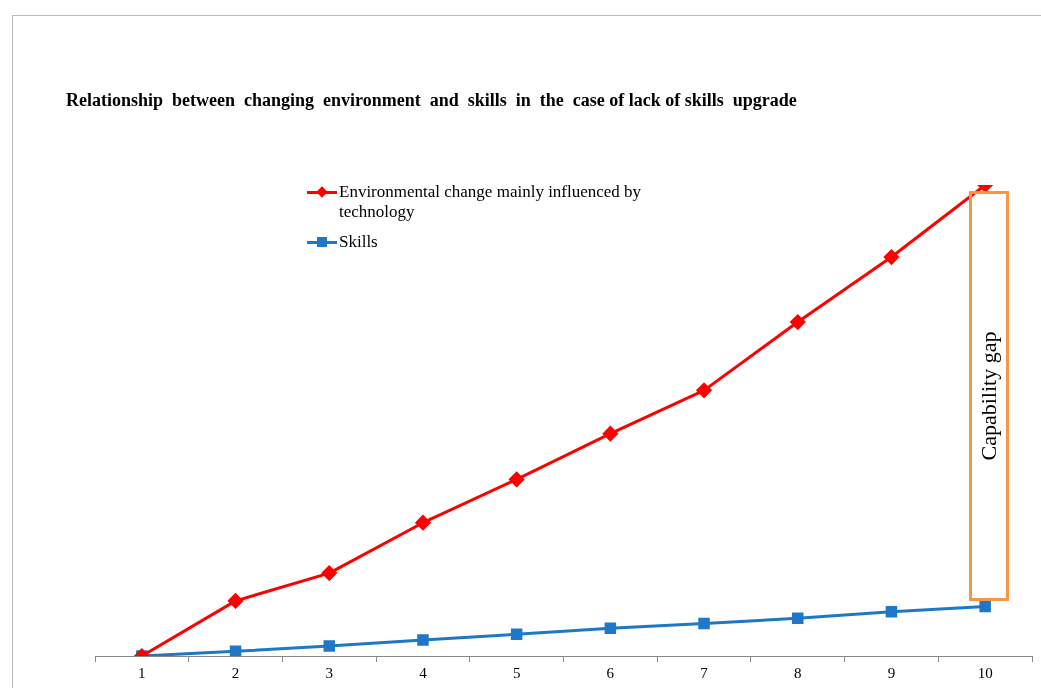 The width and height of the screenshot is (1041, 688). I want to click on annotation: Capability gap, so click(989, 396).